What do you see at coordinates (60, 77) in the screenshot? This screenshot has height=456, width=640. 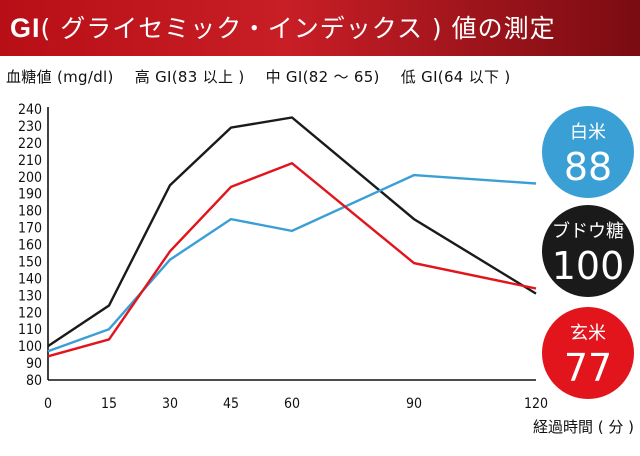 I see `y-axis-label: 血糖値 (mg/dl)` at bounding box center [60, 77].